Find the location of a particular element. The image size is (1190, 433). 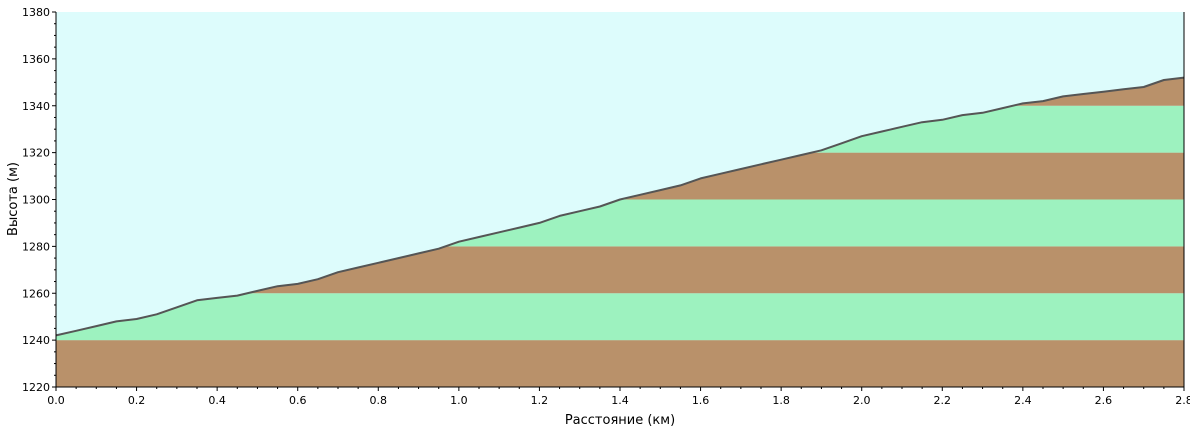

x-tick-label: 1.6 is located at coordinates (701, 400).